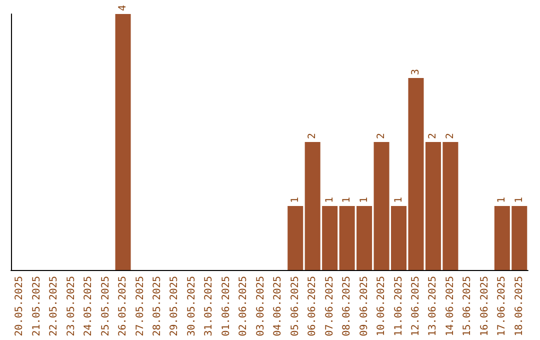 The image size is (540, 340). What do you see at coordinates (484, 306) in the screenshot?
I see `x-tick-label: 16.06.2025` at bounding box center [484, 306].